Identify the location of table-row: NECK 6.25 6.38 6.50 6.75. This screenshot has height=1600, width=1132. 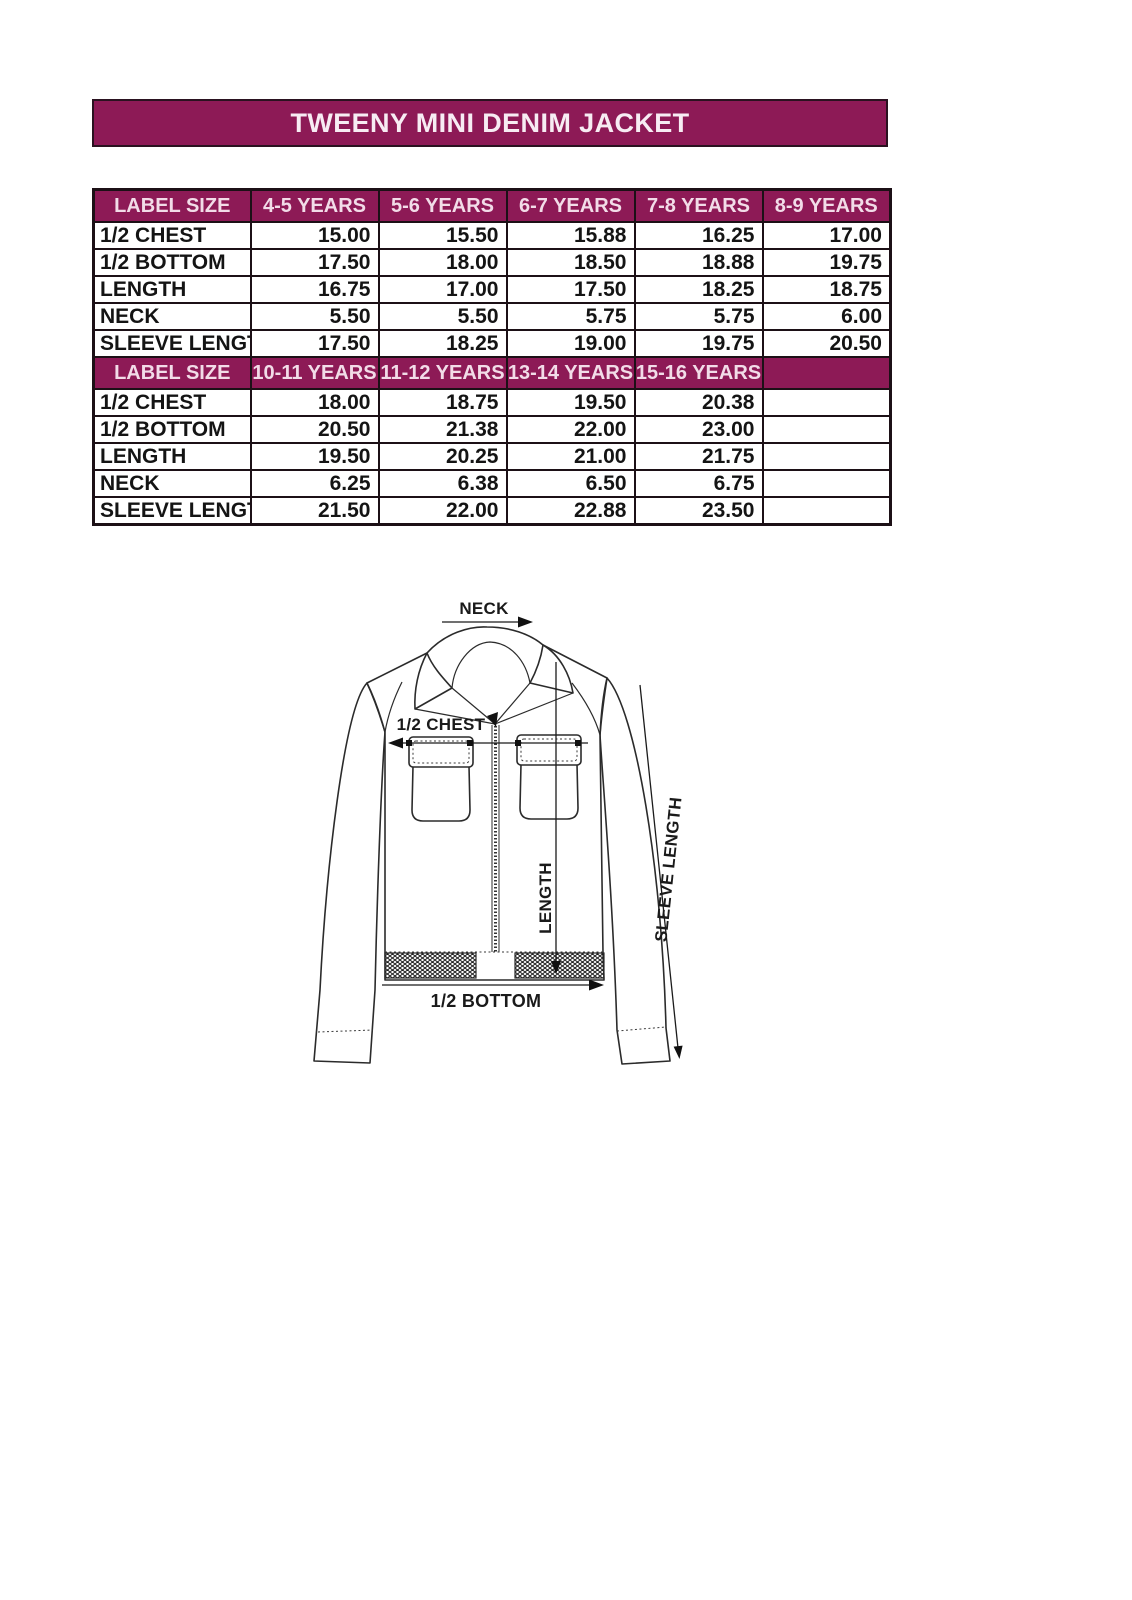
(492, 483).